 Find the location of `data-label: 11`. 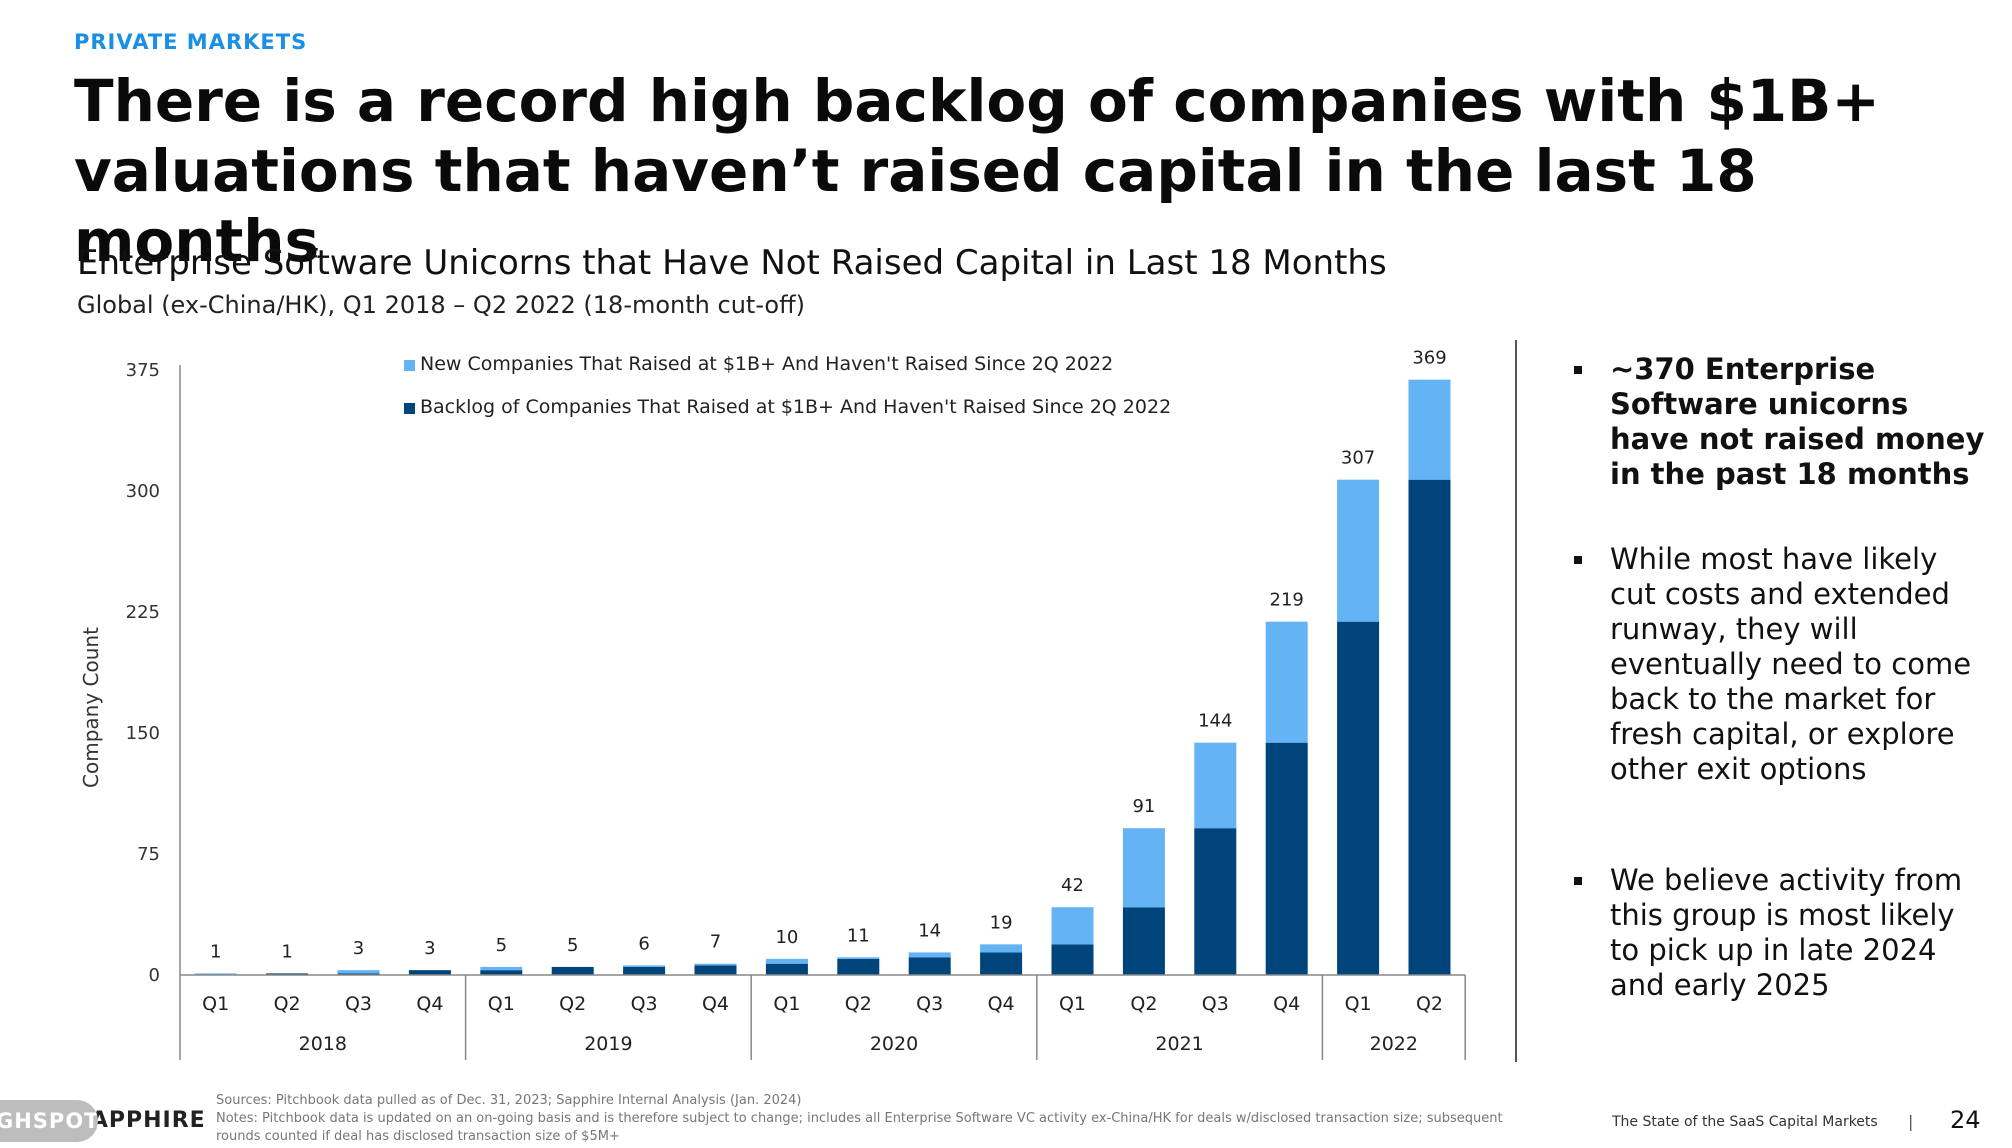

data-label: 11 is located at coordinates (858, 935).